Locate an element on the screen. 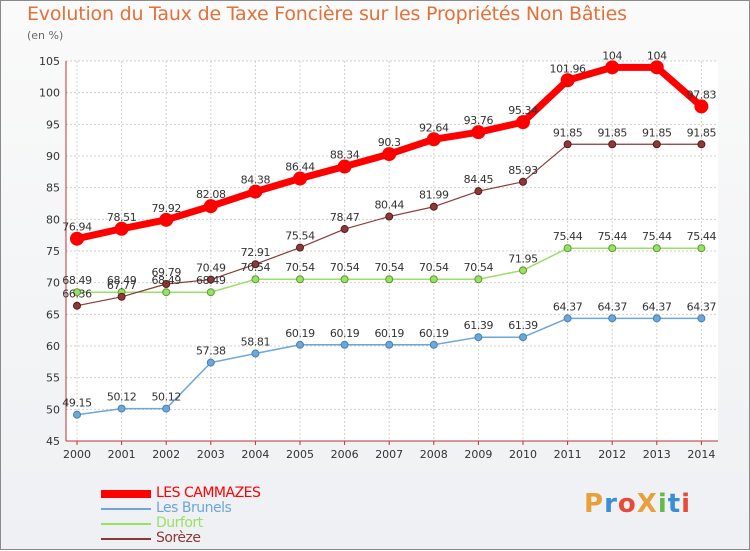  x-tick-label: 2012 is located at coordinates (612, 454).